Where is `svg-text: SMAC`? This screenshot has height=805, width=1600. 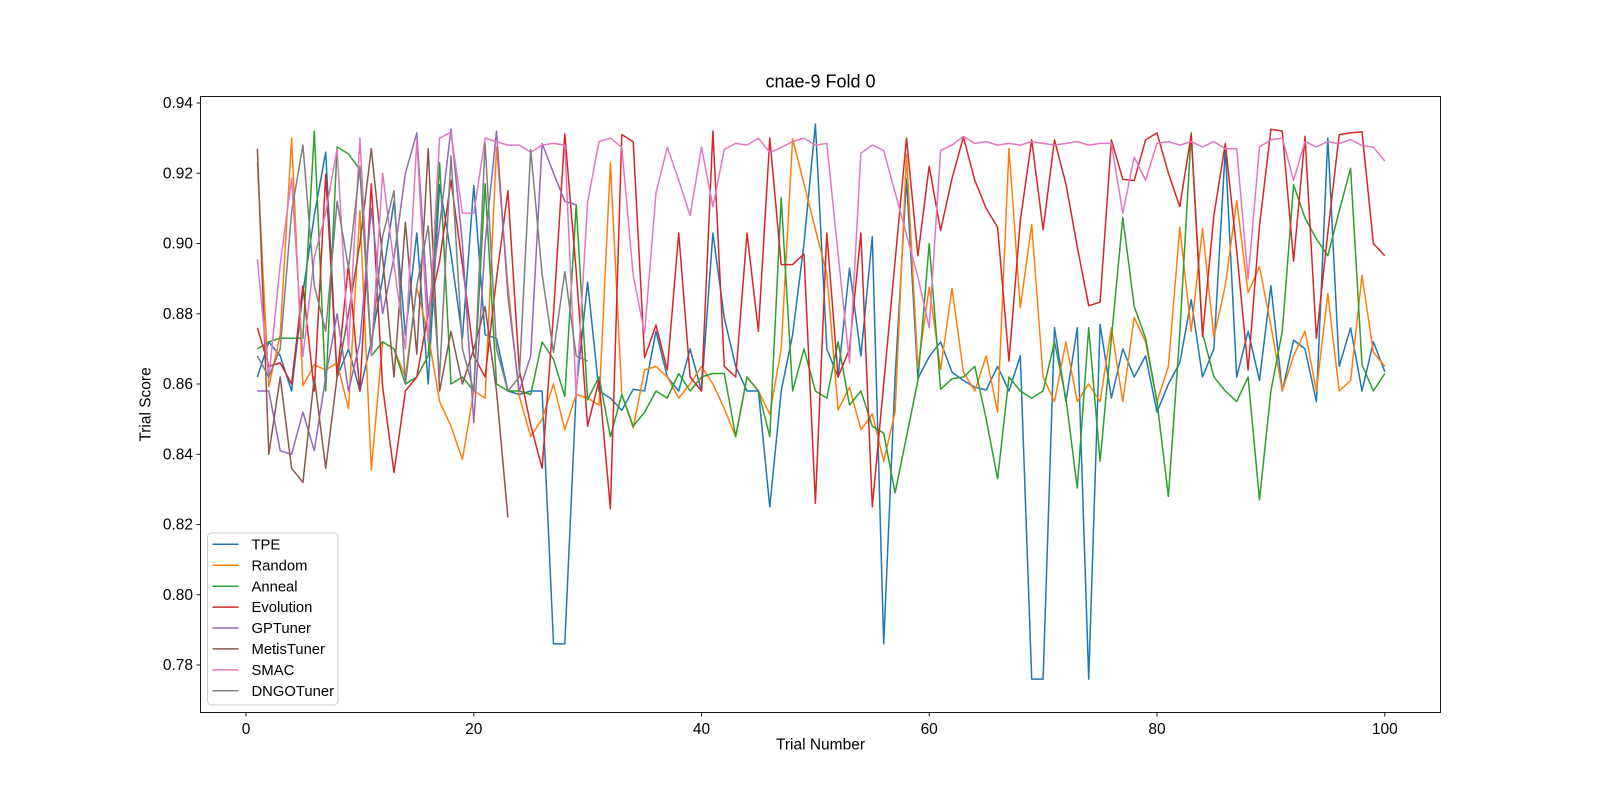 svg-text: SMAC is located at coordinates (273, 671).